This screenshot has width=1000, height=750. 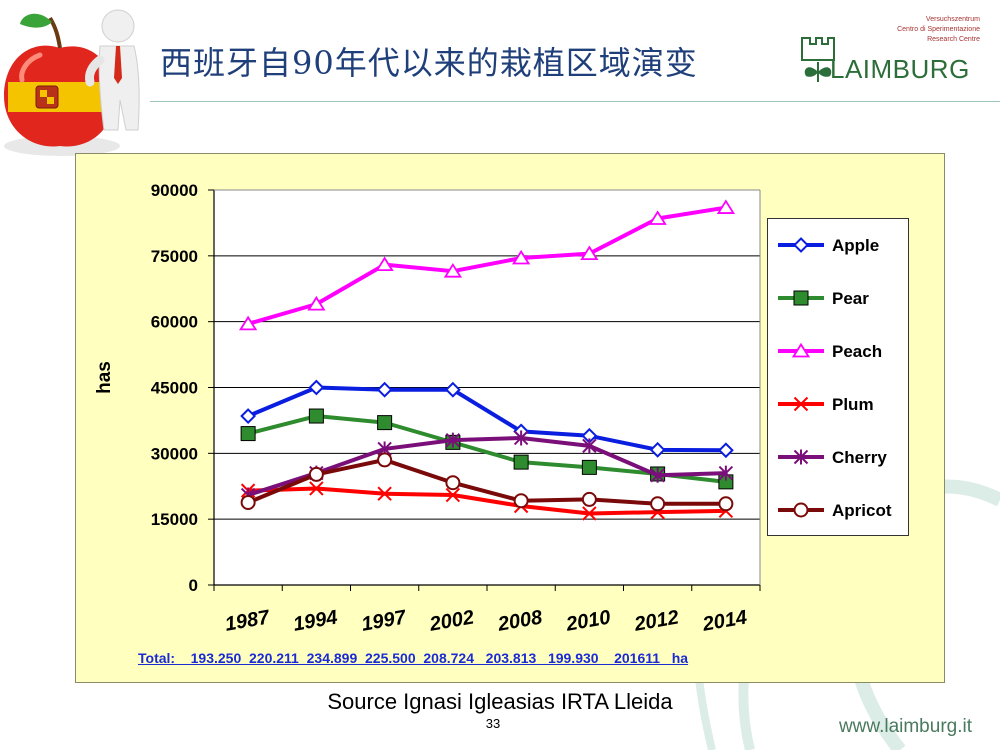 I want to click on legend-item-peach: Peach, so click(x=840, y=351).